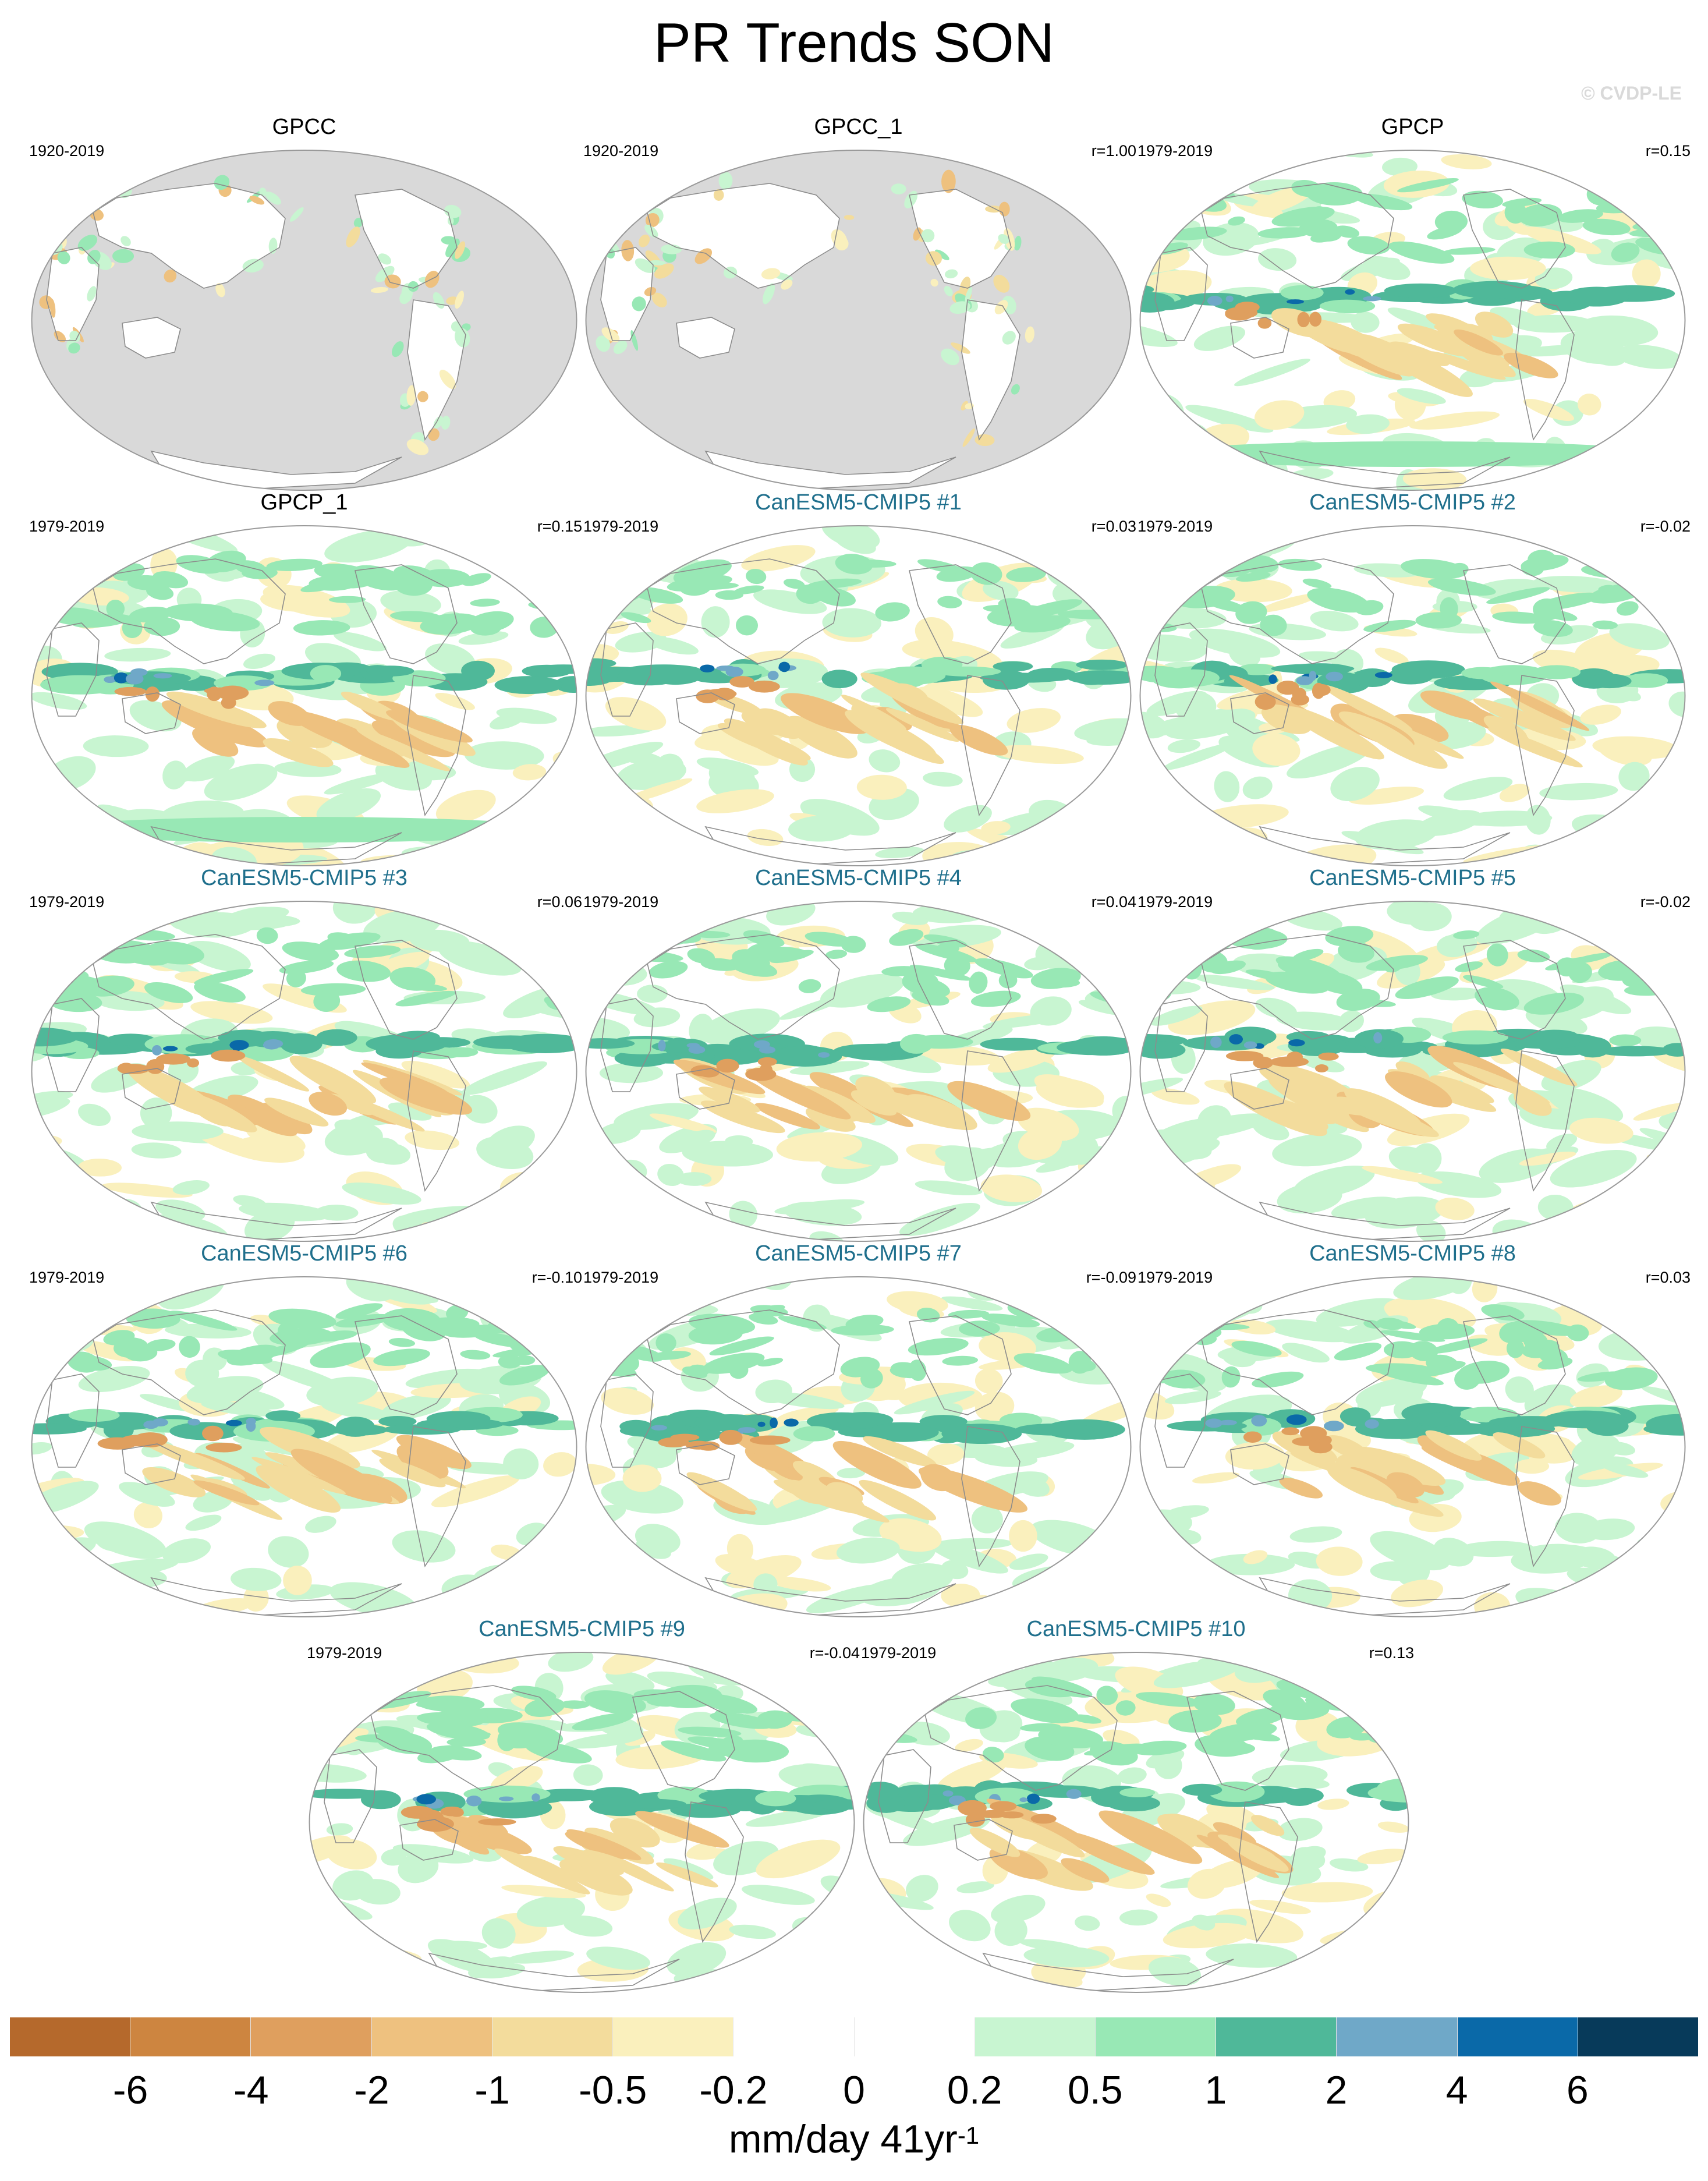  I want to click on colorbar-tick: -0.5, so click(613, 2090).